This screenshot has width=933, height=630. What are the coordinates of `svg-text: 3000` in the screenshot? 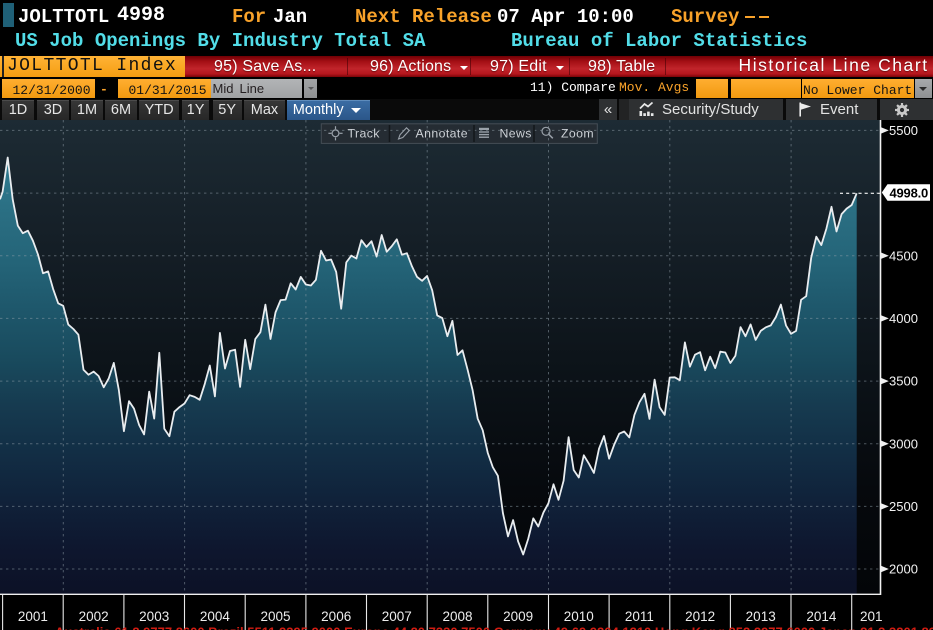 It's located at (903, 443).